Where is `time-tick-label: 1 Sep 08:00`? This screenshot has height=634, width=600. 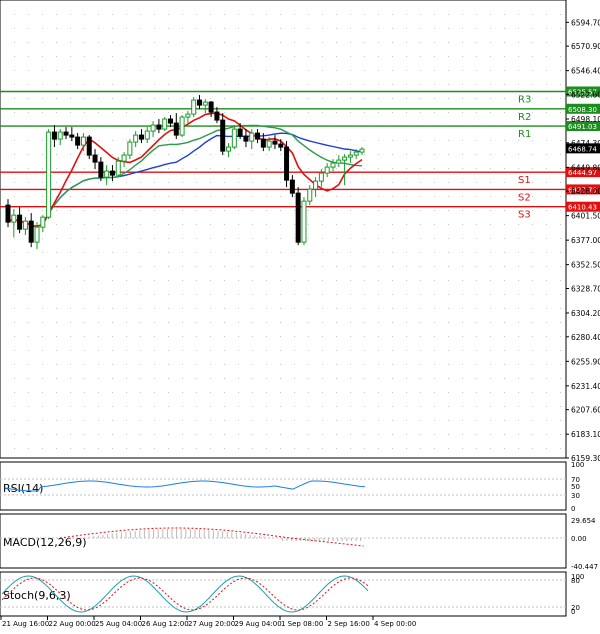 time-tick-label: 1 Sep 08:00 is located at coordinates (302, 624).